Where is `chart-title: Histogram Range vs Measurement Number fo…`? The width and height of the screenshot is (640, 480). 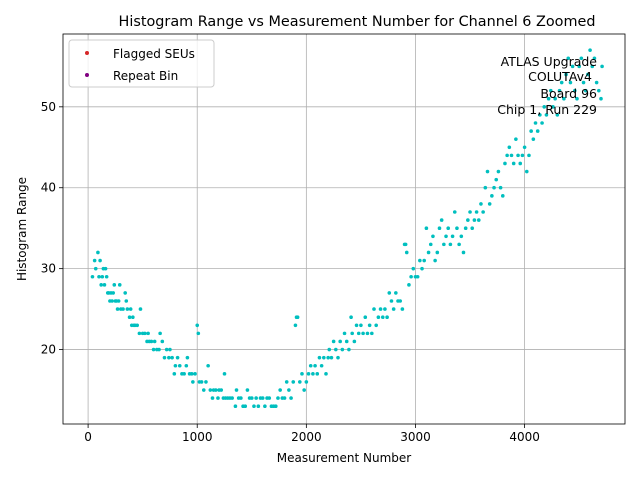 chart-title: Histogram Range vs Measurement Number fo… is located at coordinates (357, 22).